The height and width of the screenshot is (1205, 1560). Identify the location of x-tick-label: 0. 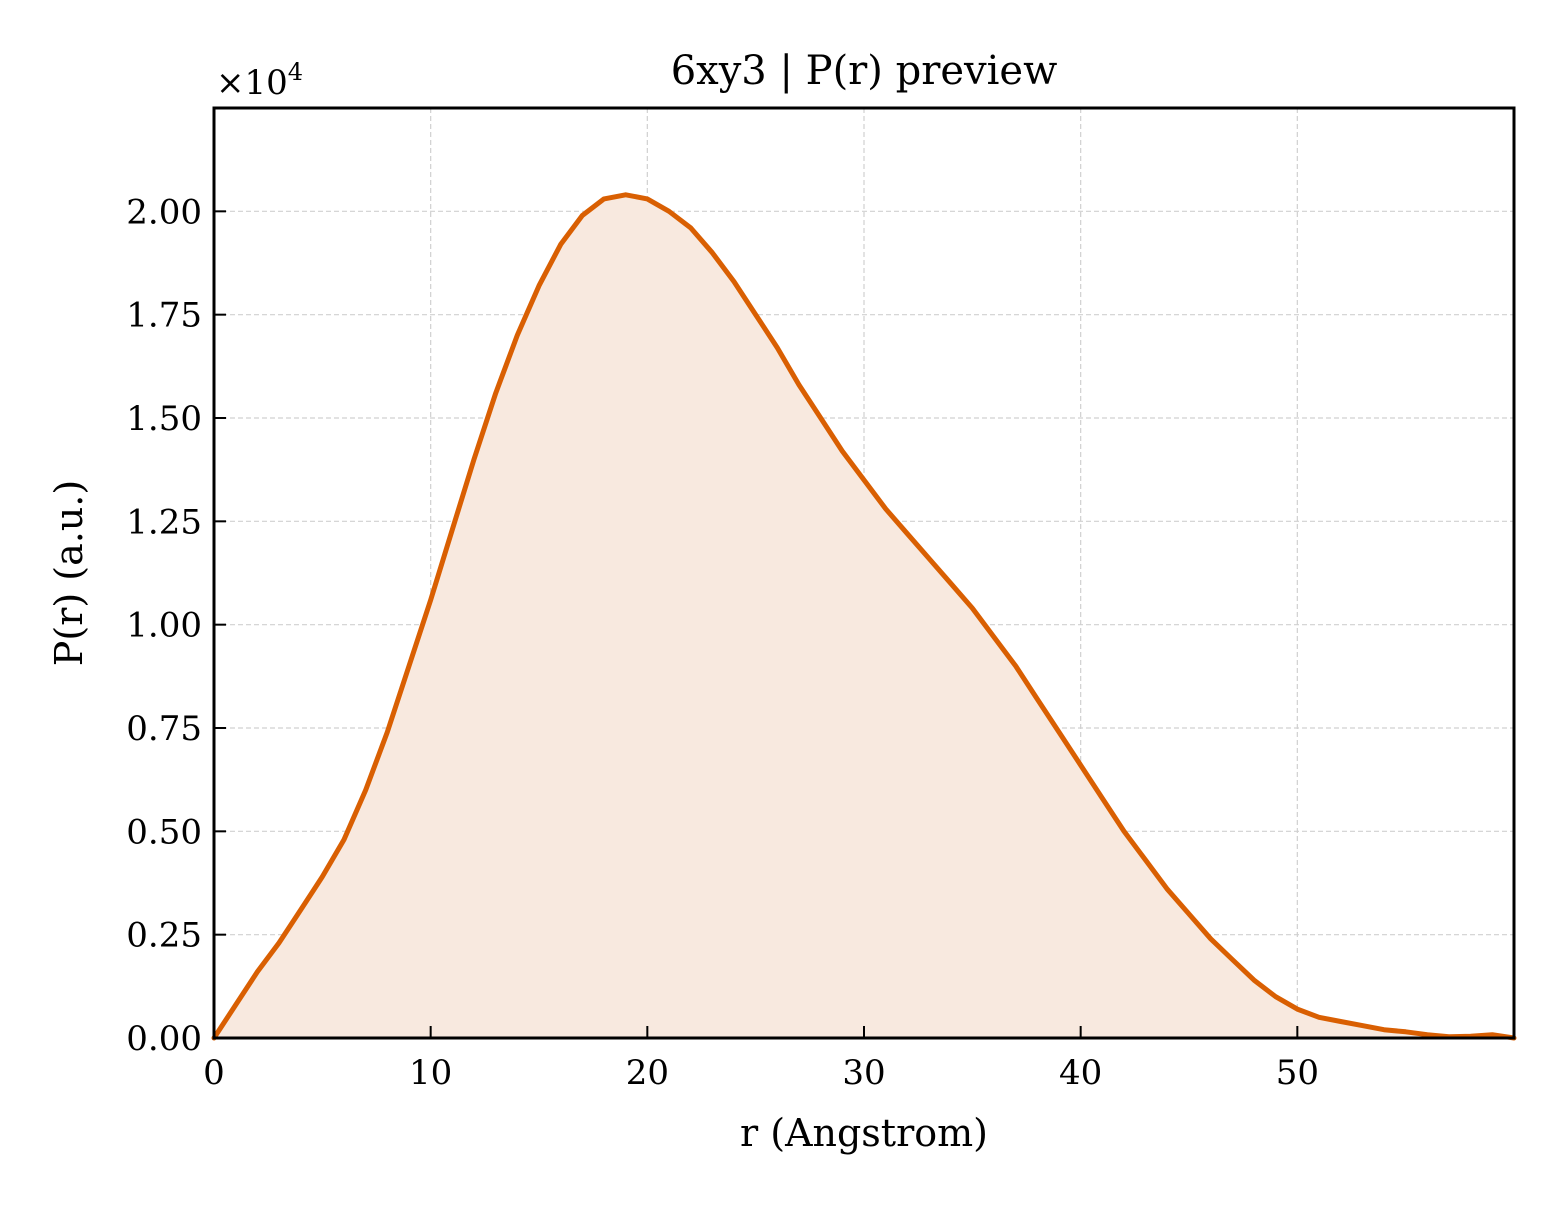
(214, 1073).